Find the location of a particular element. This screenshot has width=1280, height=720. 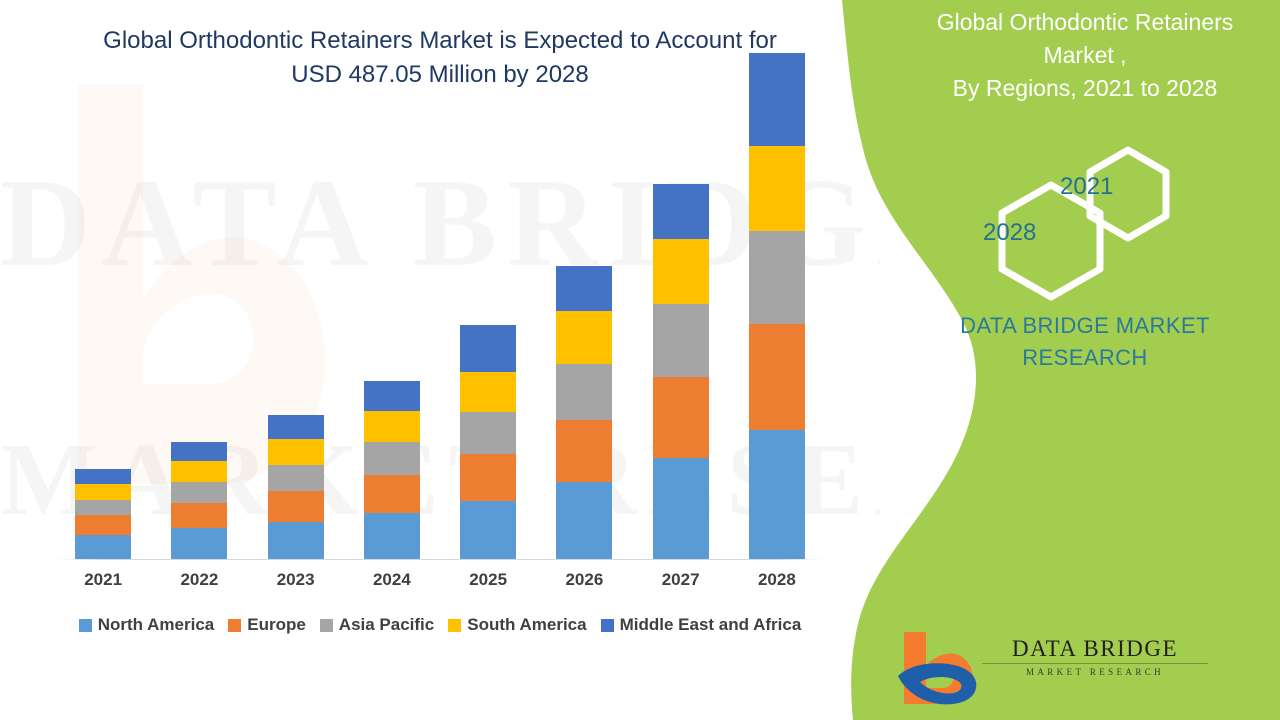

logo-divider is located at coordinates (1095, 663).